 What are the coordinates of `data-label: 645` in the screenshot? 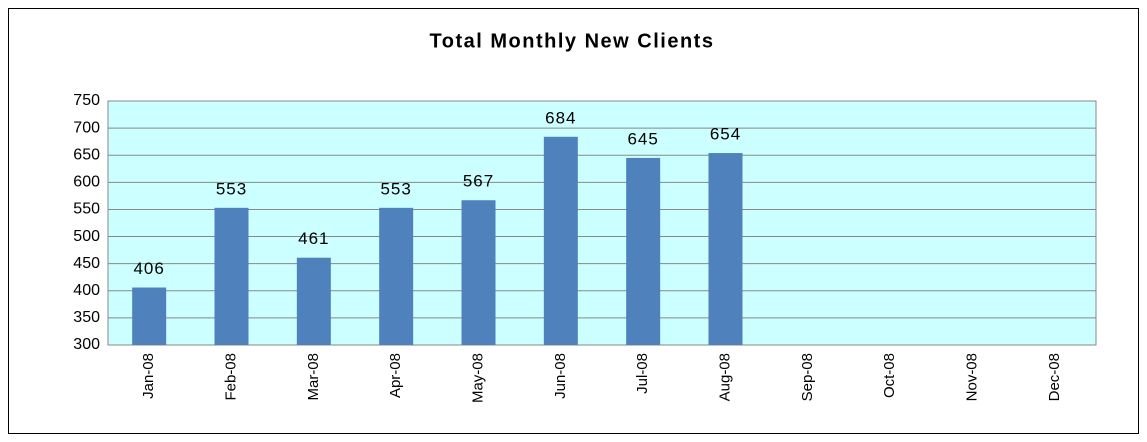 It's located at (642, 138).